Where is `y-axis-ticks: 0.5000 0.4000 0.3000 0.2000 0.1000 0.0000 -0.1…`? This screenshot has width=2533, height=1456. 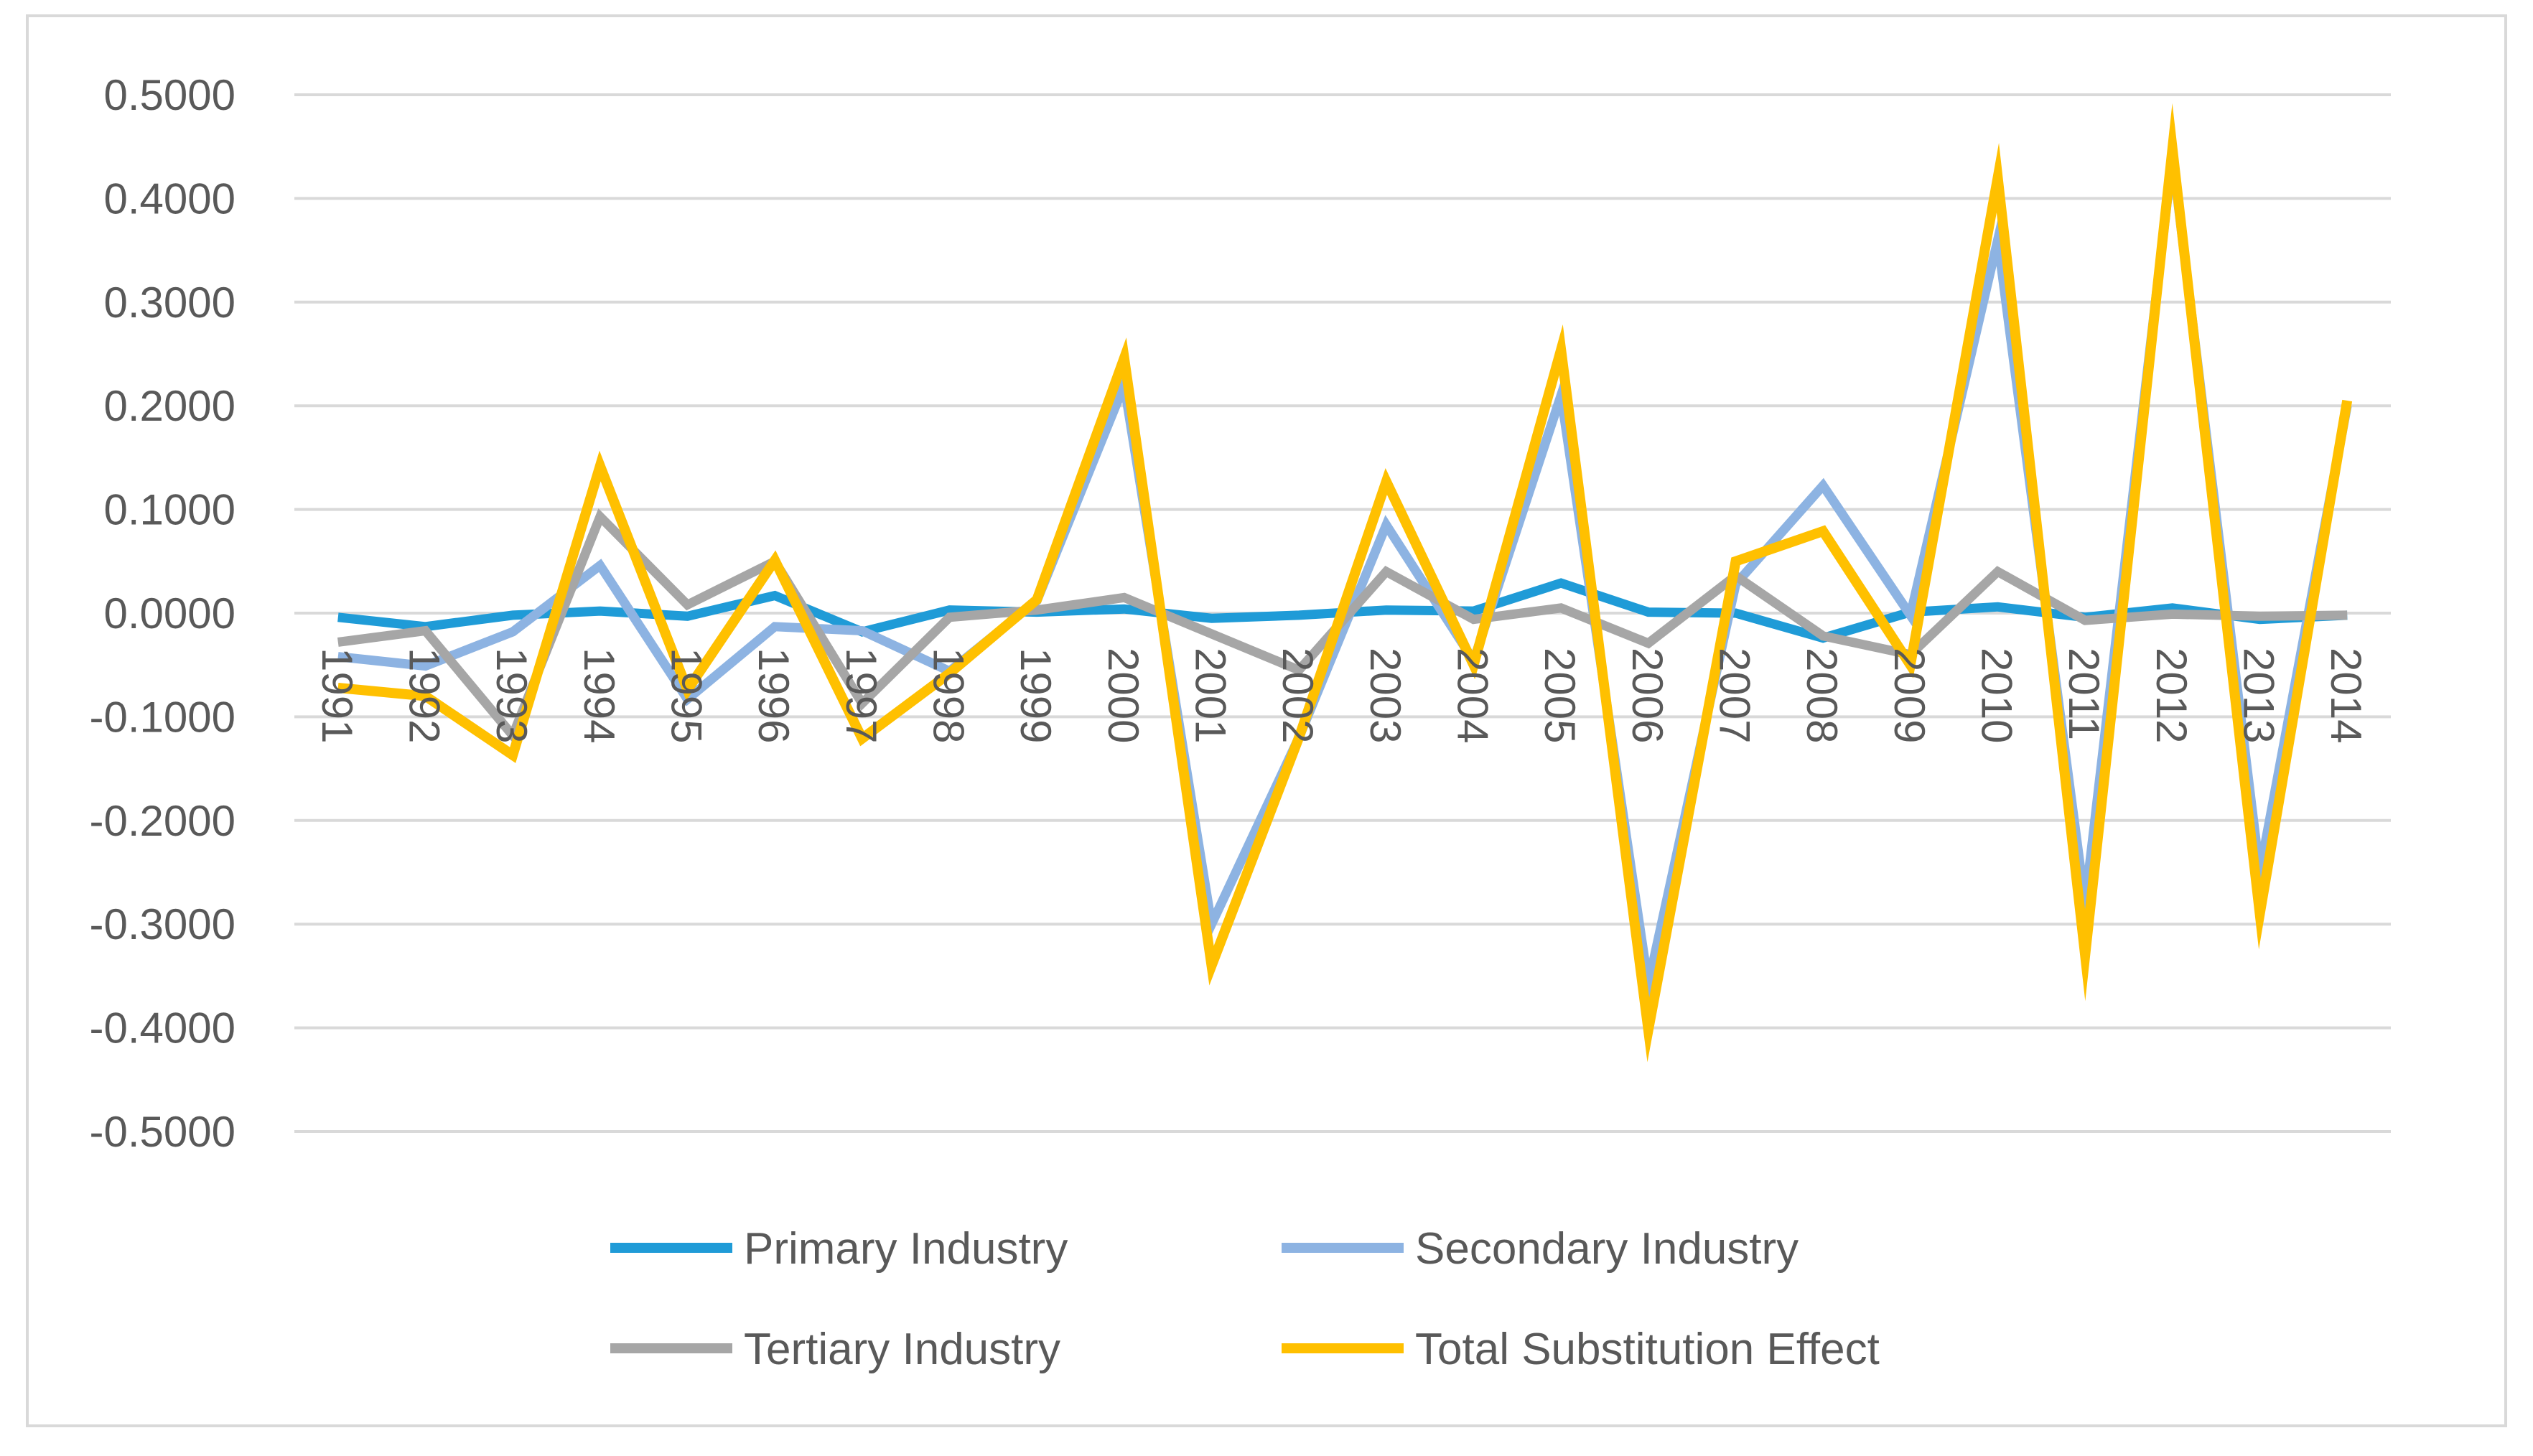
y-axis-ticks: 0.5000 0.4000 0.3000 0.2000 0.1000 0.0000 -0.1… is located at coordinates (163, 613).